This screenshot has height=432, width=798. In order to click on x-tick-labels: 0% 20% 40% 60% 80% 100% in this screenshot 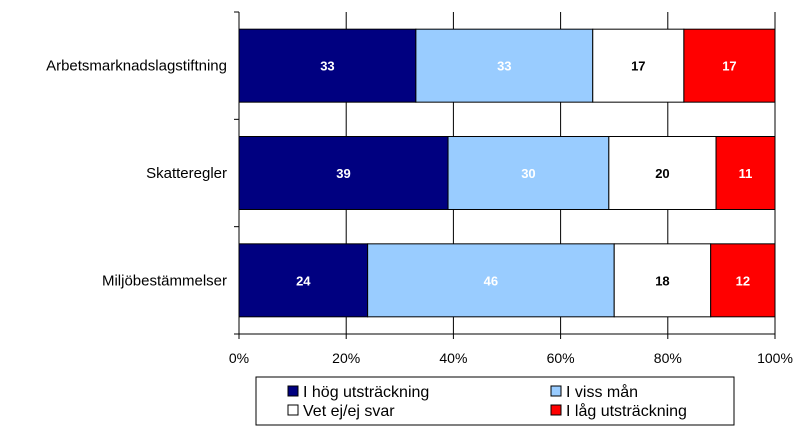, I will do `click(511, 358)`.